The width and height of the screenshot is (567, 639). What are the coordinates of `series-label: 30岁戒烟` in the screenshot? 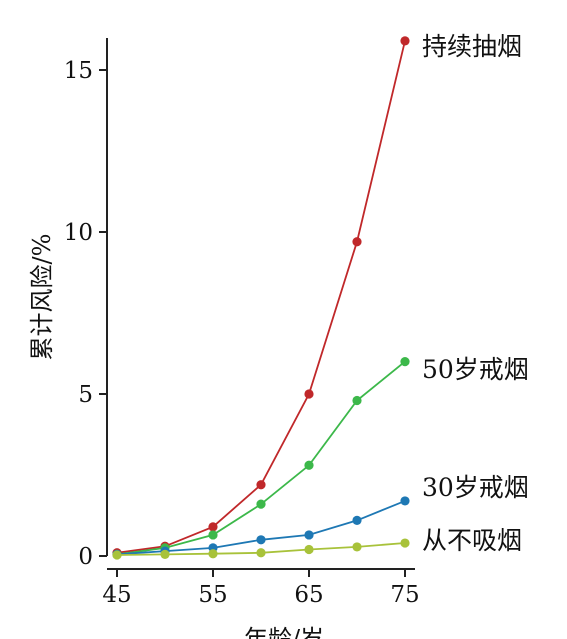 It's located at (475, 487).